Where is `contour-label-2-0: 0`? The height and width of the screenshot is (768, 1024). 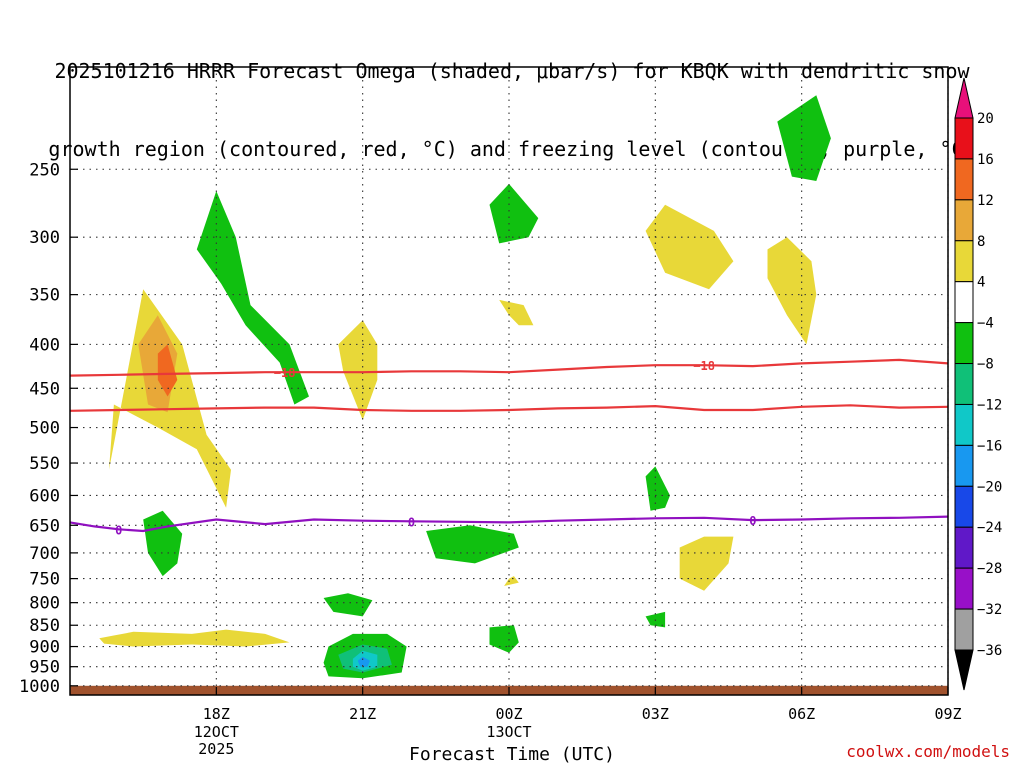 contour-label-2-0: 0 is located at coordinates (118, 530).